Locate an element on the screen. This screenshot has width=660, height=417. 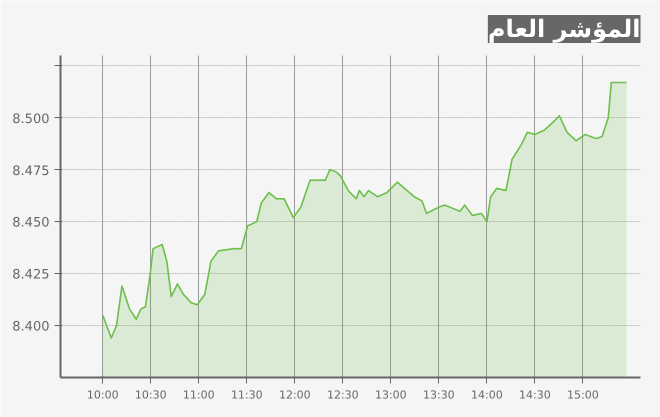
x-tick-label: 11:30 is located at coordinates (246, 395).